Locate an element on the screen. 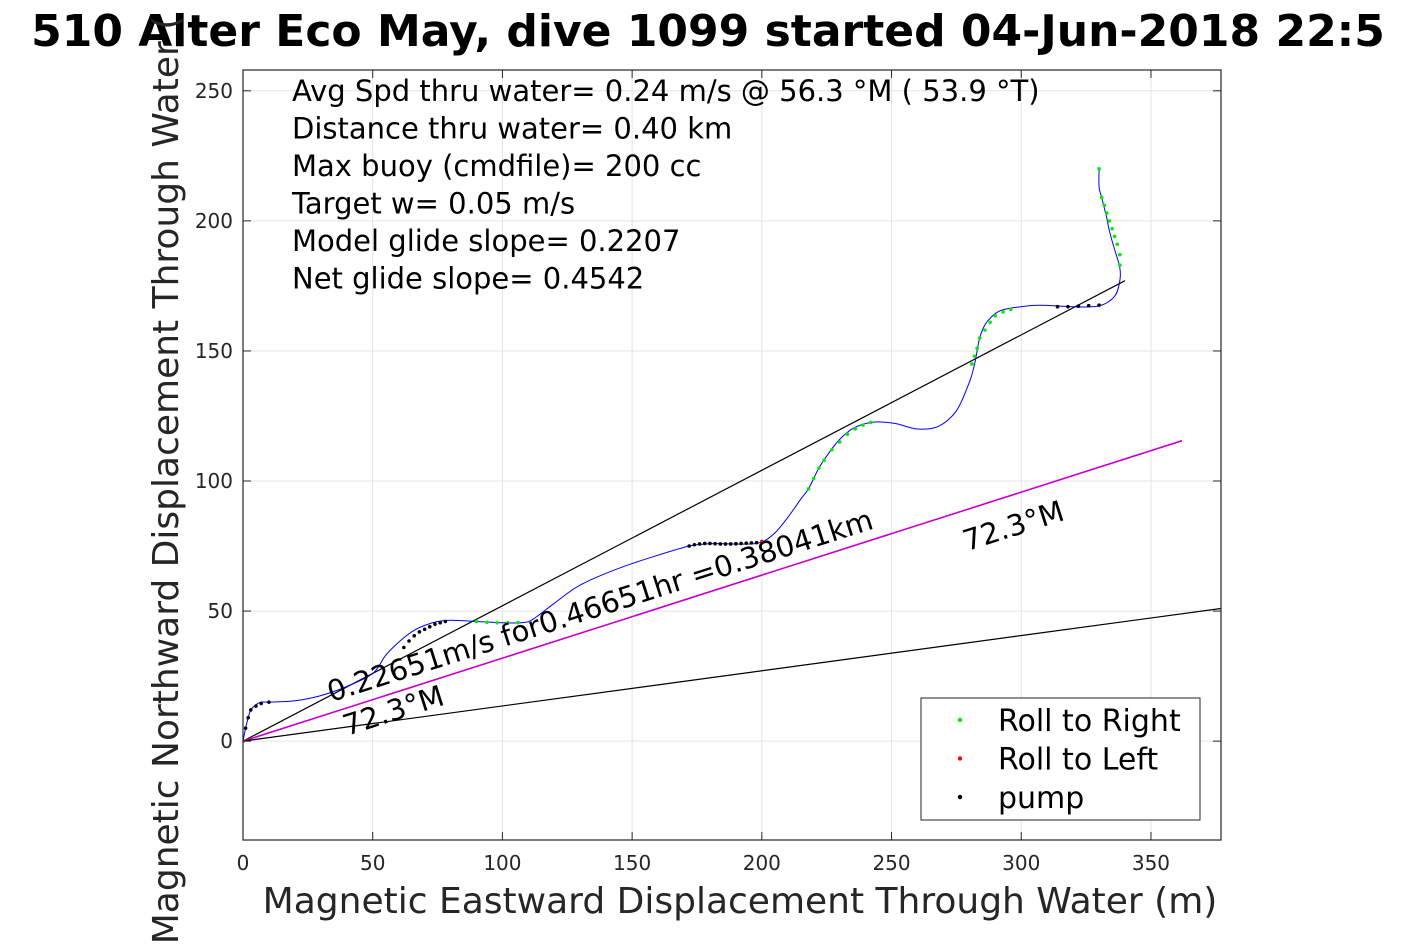 This screenshot has width=1417, height=945. heading-annotation: 72.3°M is located at coordinates (1014, 526).